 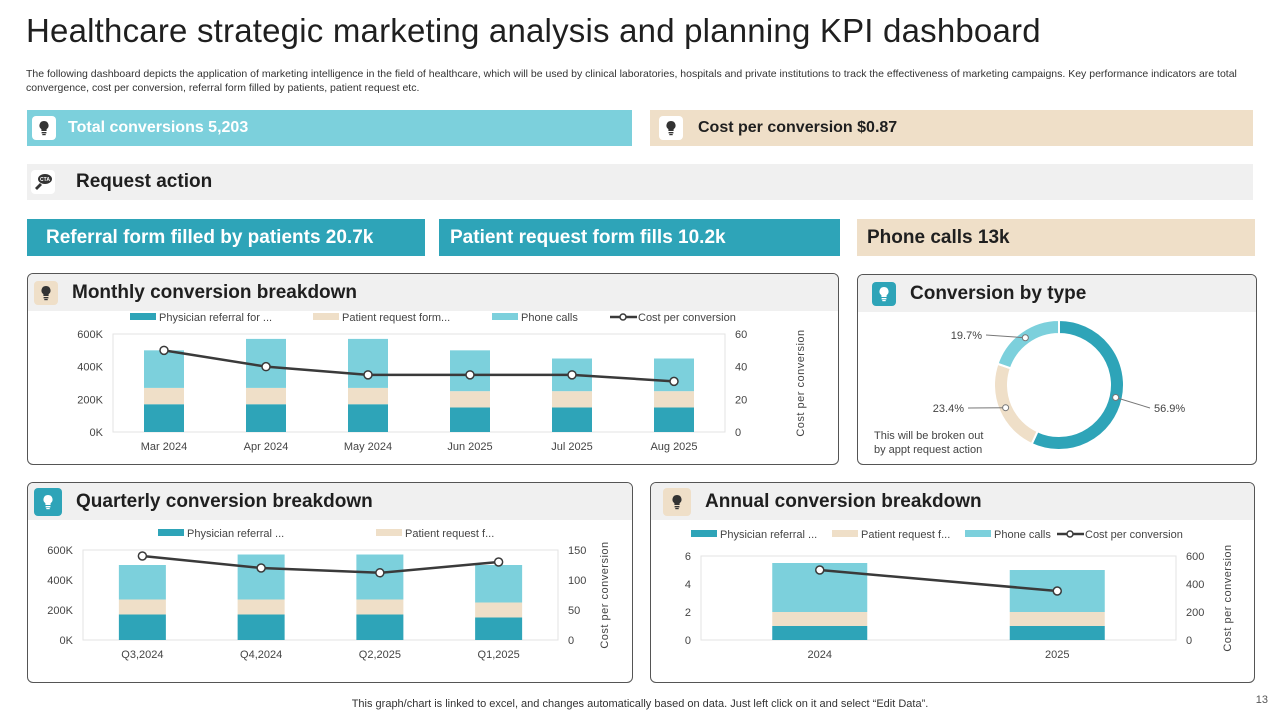 I want to click on patient-request-label: Patient request form fills 10.2k, so click(x=588, y=237).